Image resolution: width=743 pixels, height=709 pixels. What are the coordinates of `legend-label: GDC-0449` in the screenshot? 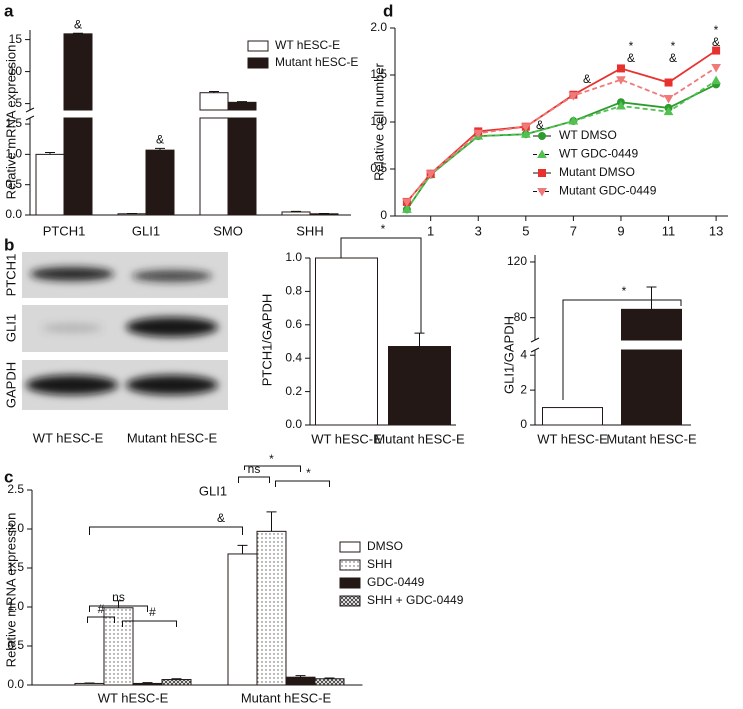 It's located at (396, 582).